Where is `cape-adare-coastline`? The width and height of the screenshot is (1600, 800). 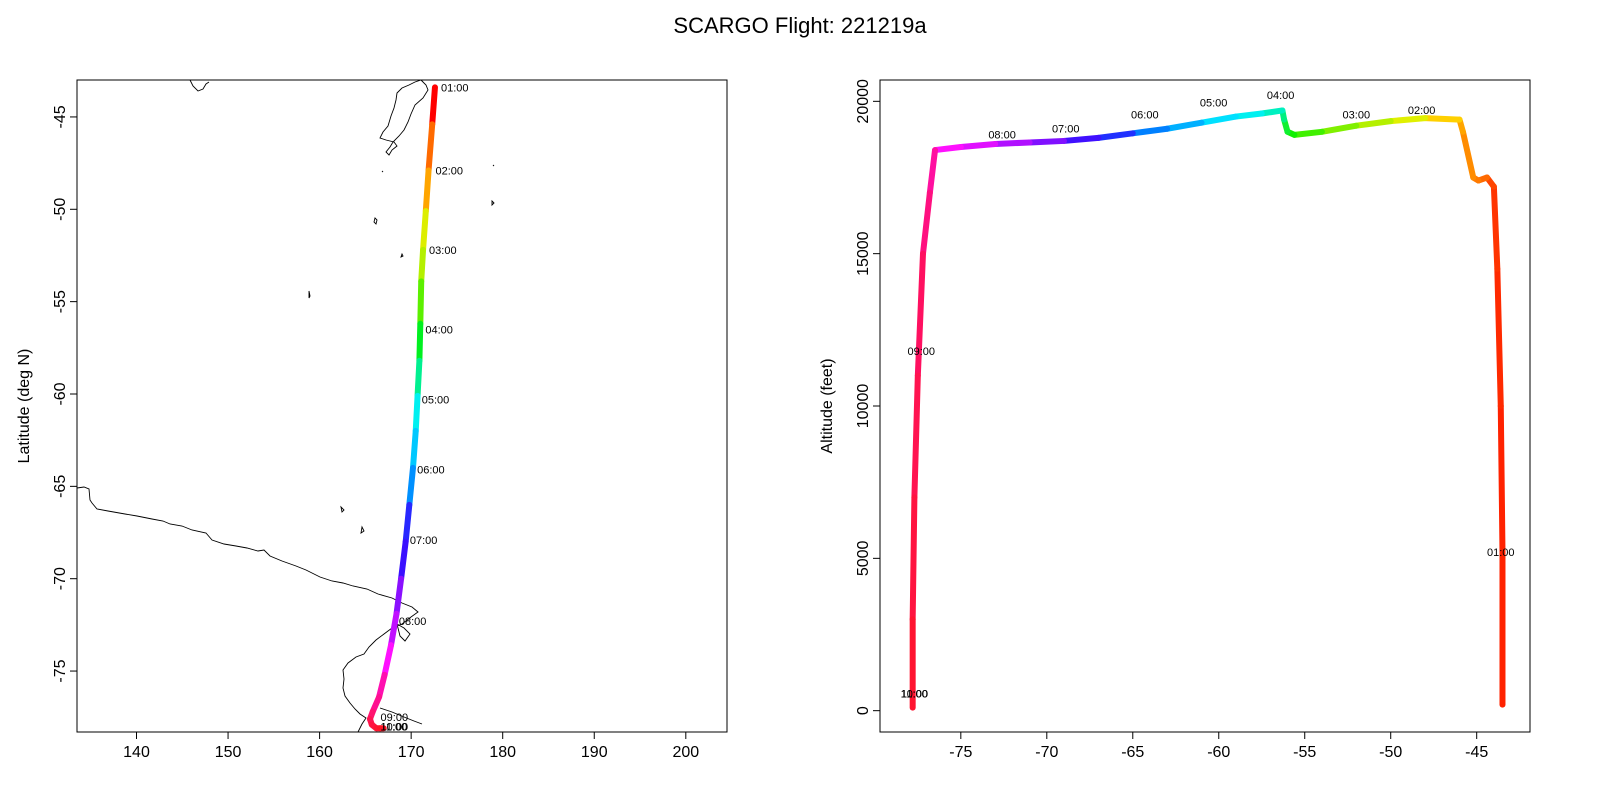
cape-adare-coastline is located at coordinates (403, 632).